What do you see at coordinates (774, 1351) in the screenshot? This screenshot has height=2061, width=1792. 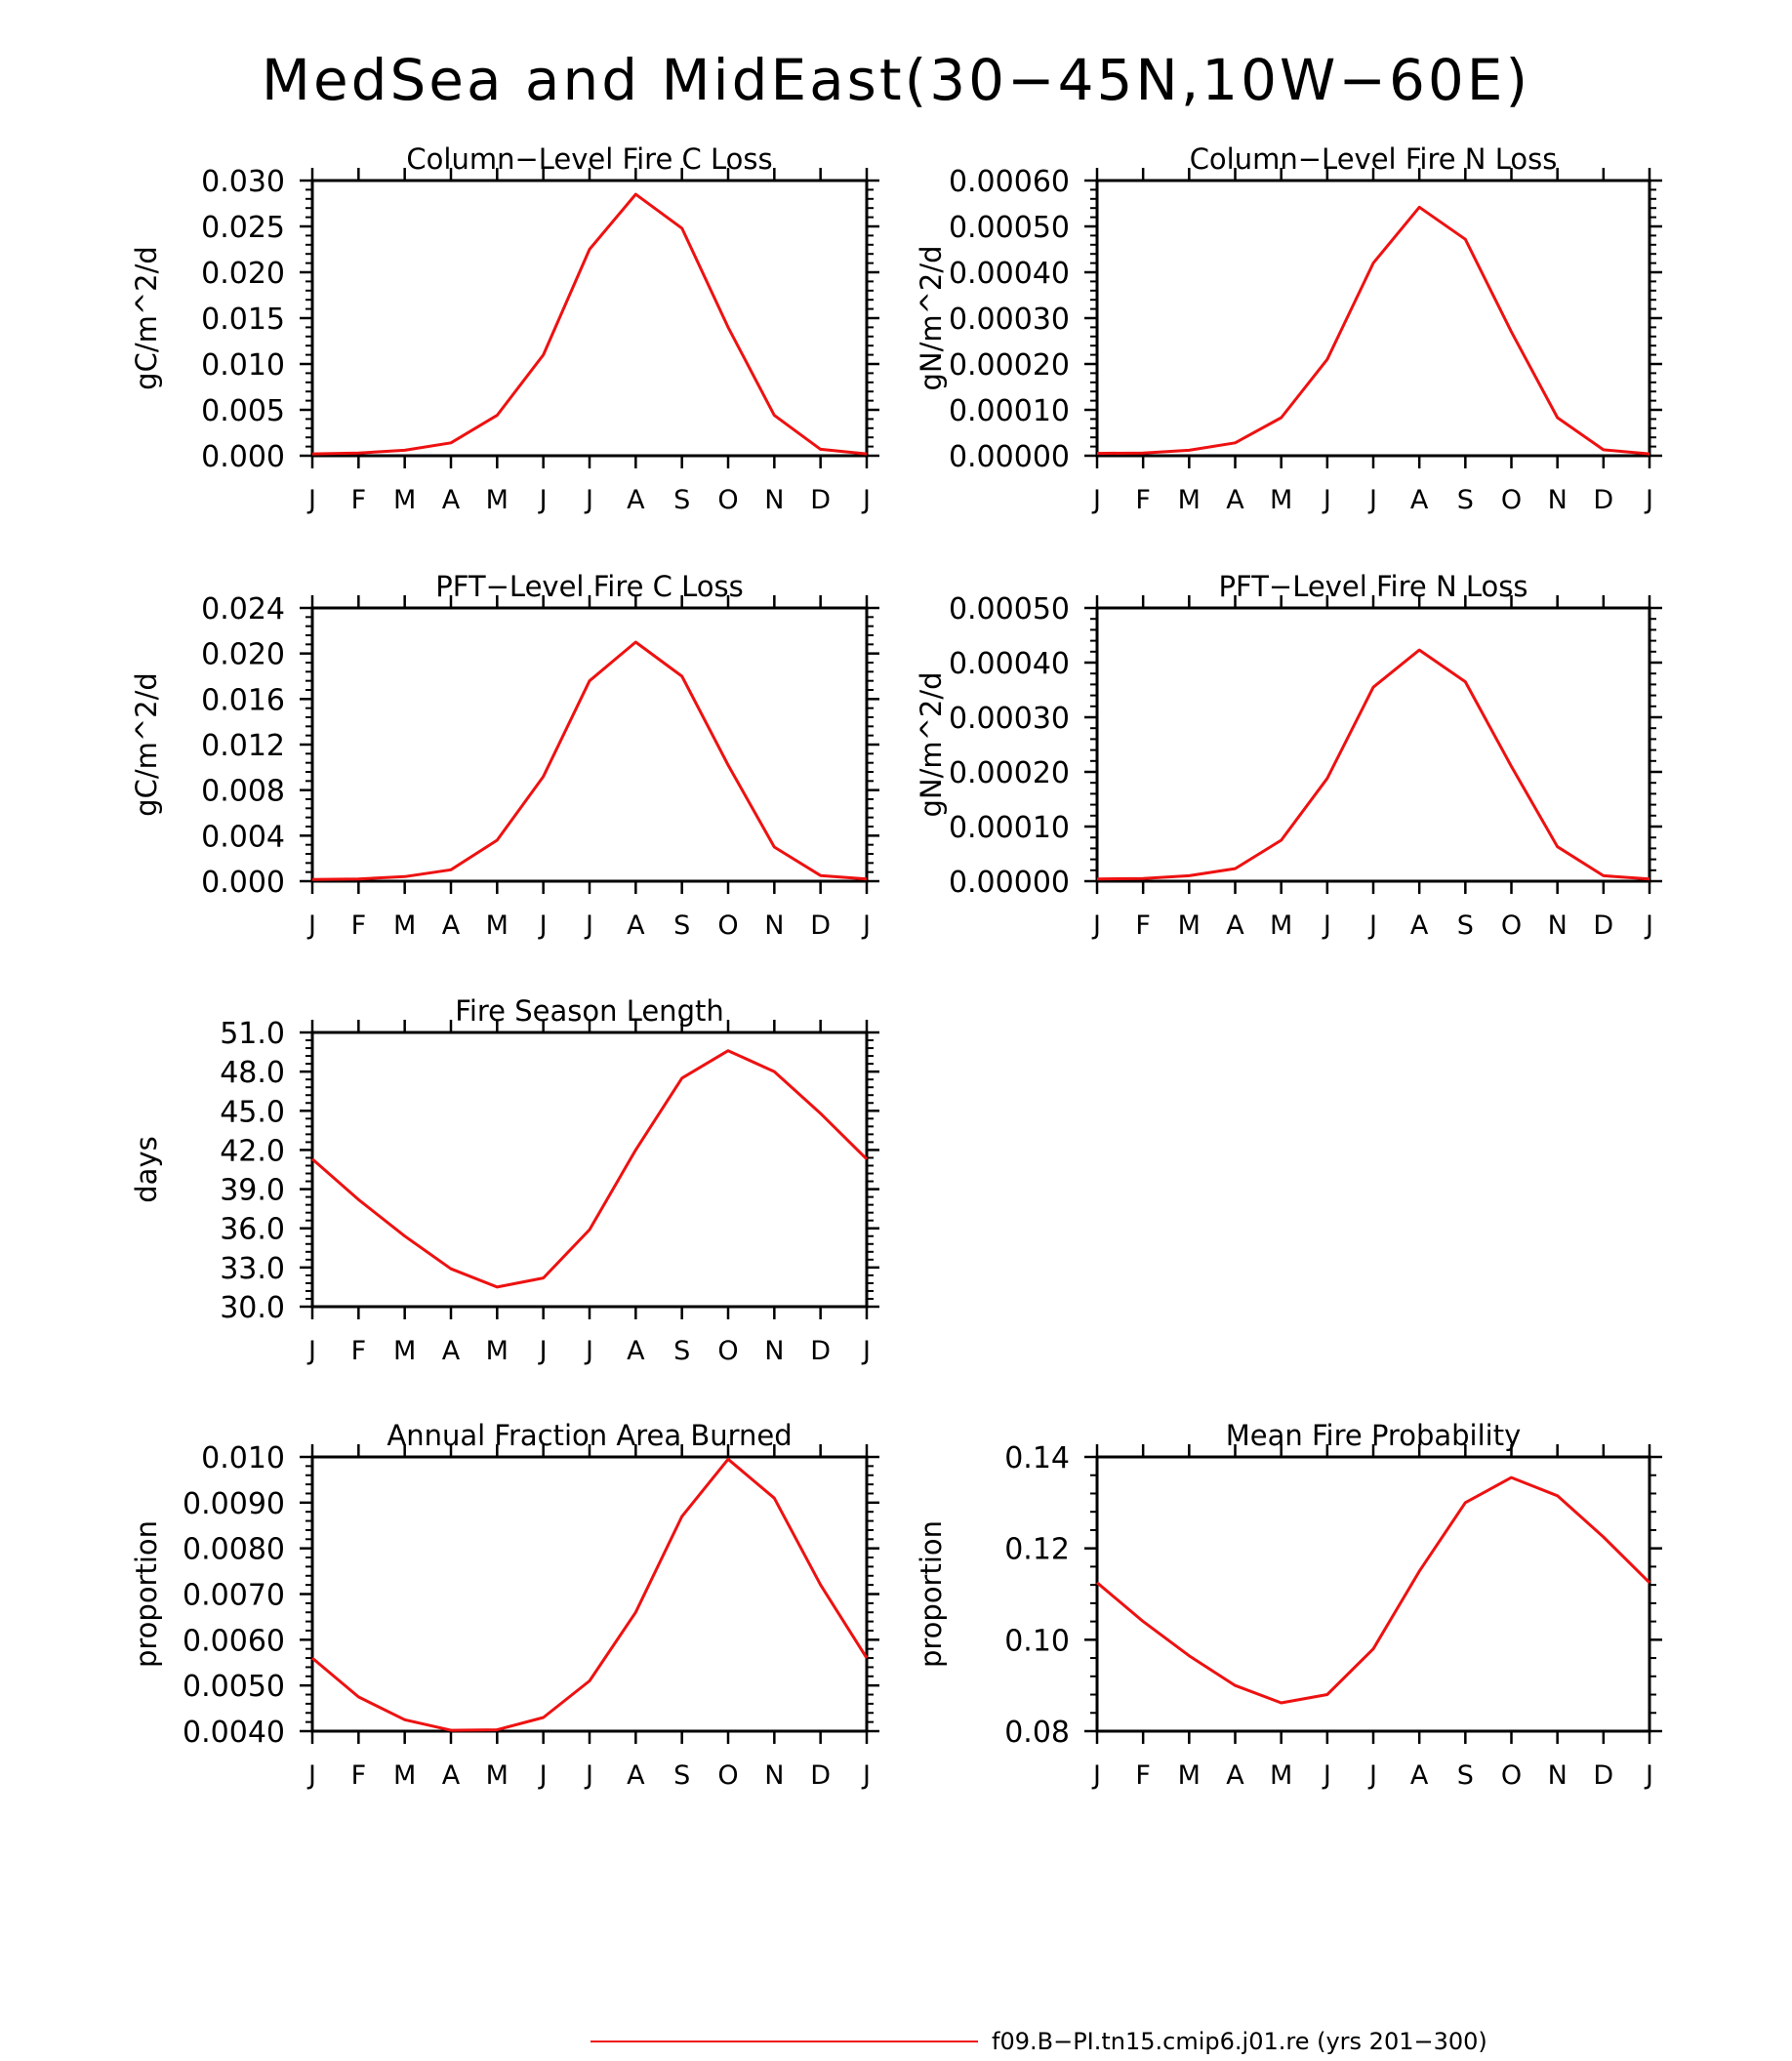 I see `x-tick-label: N` at bounding box center [774, 1351].